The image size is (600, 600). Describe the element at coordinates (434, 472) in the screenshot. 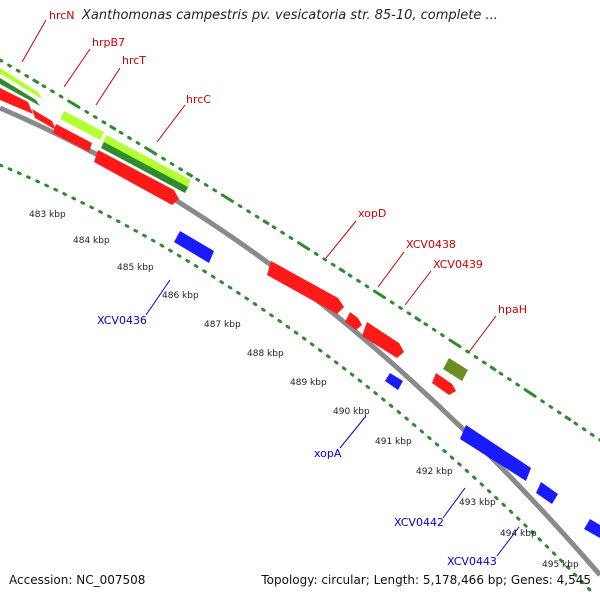

I see `tick-label: 492 kbp` at that location.